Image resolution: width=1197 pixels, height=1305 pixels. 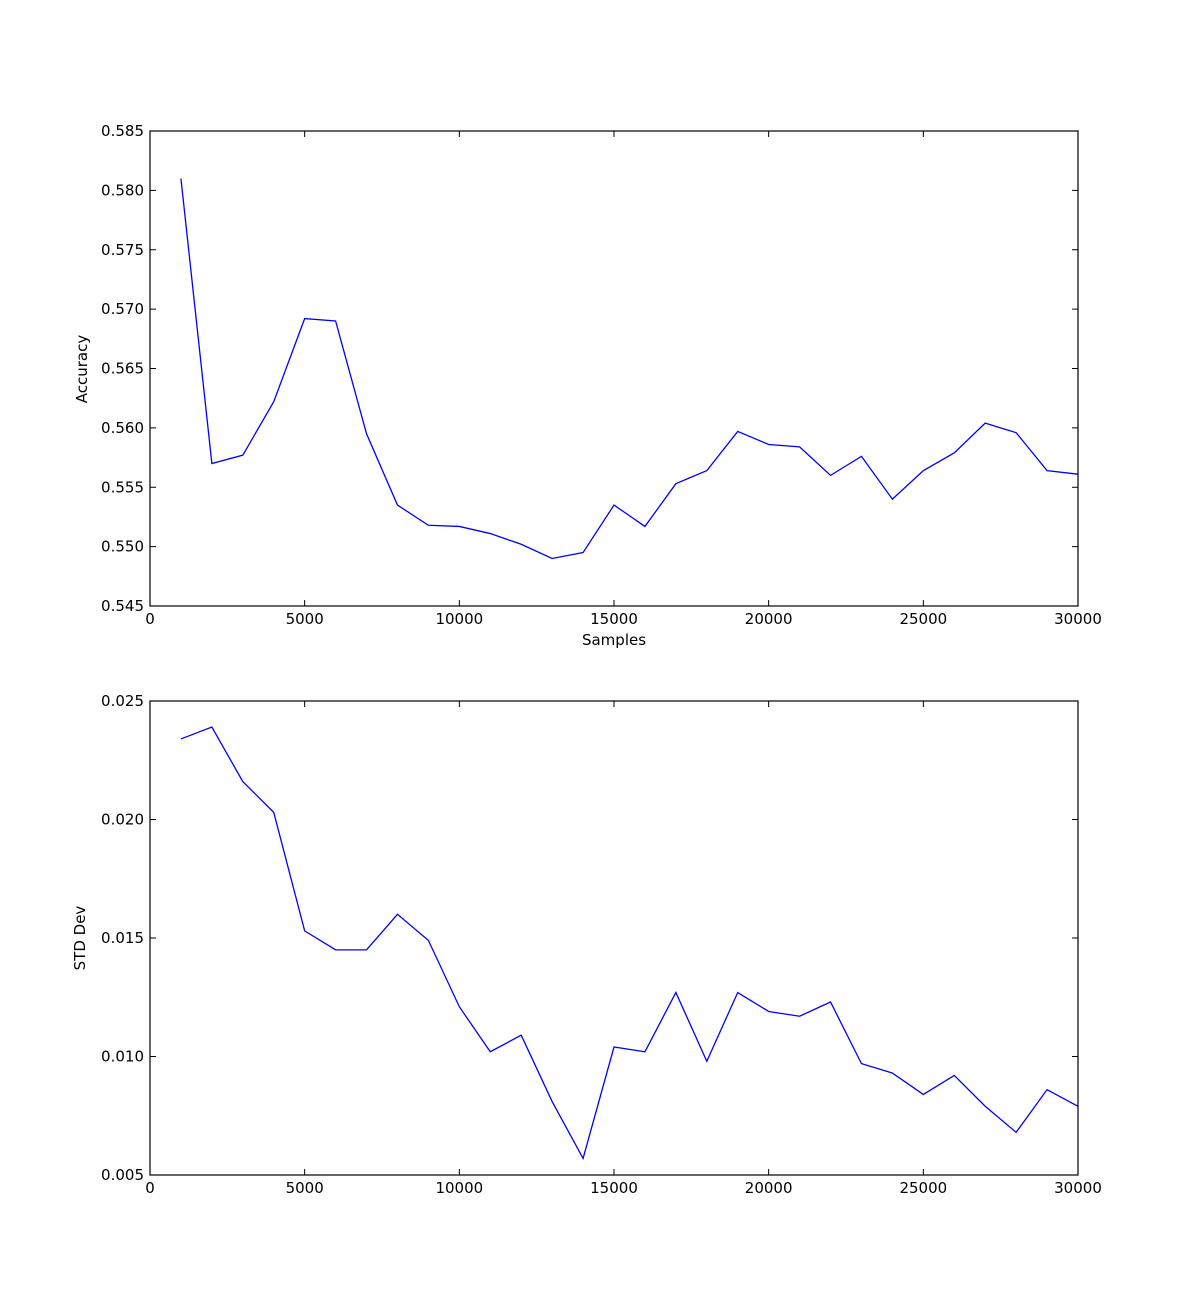 I want to click on accuracy-y-axis-label: Accuracy, so click(x=82, y=369).